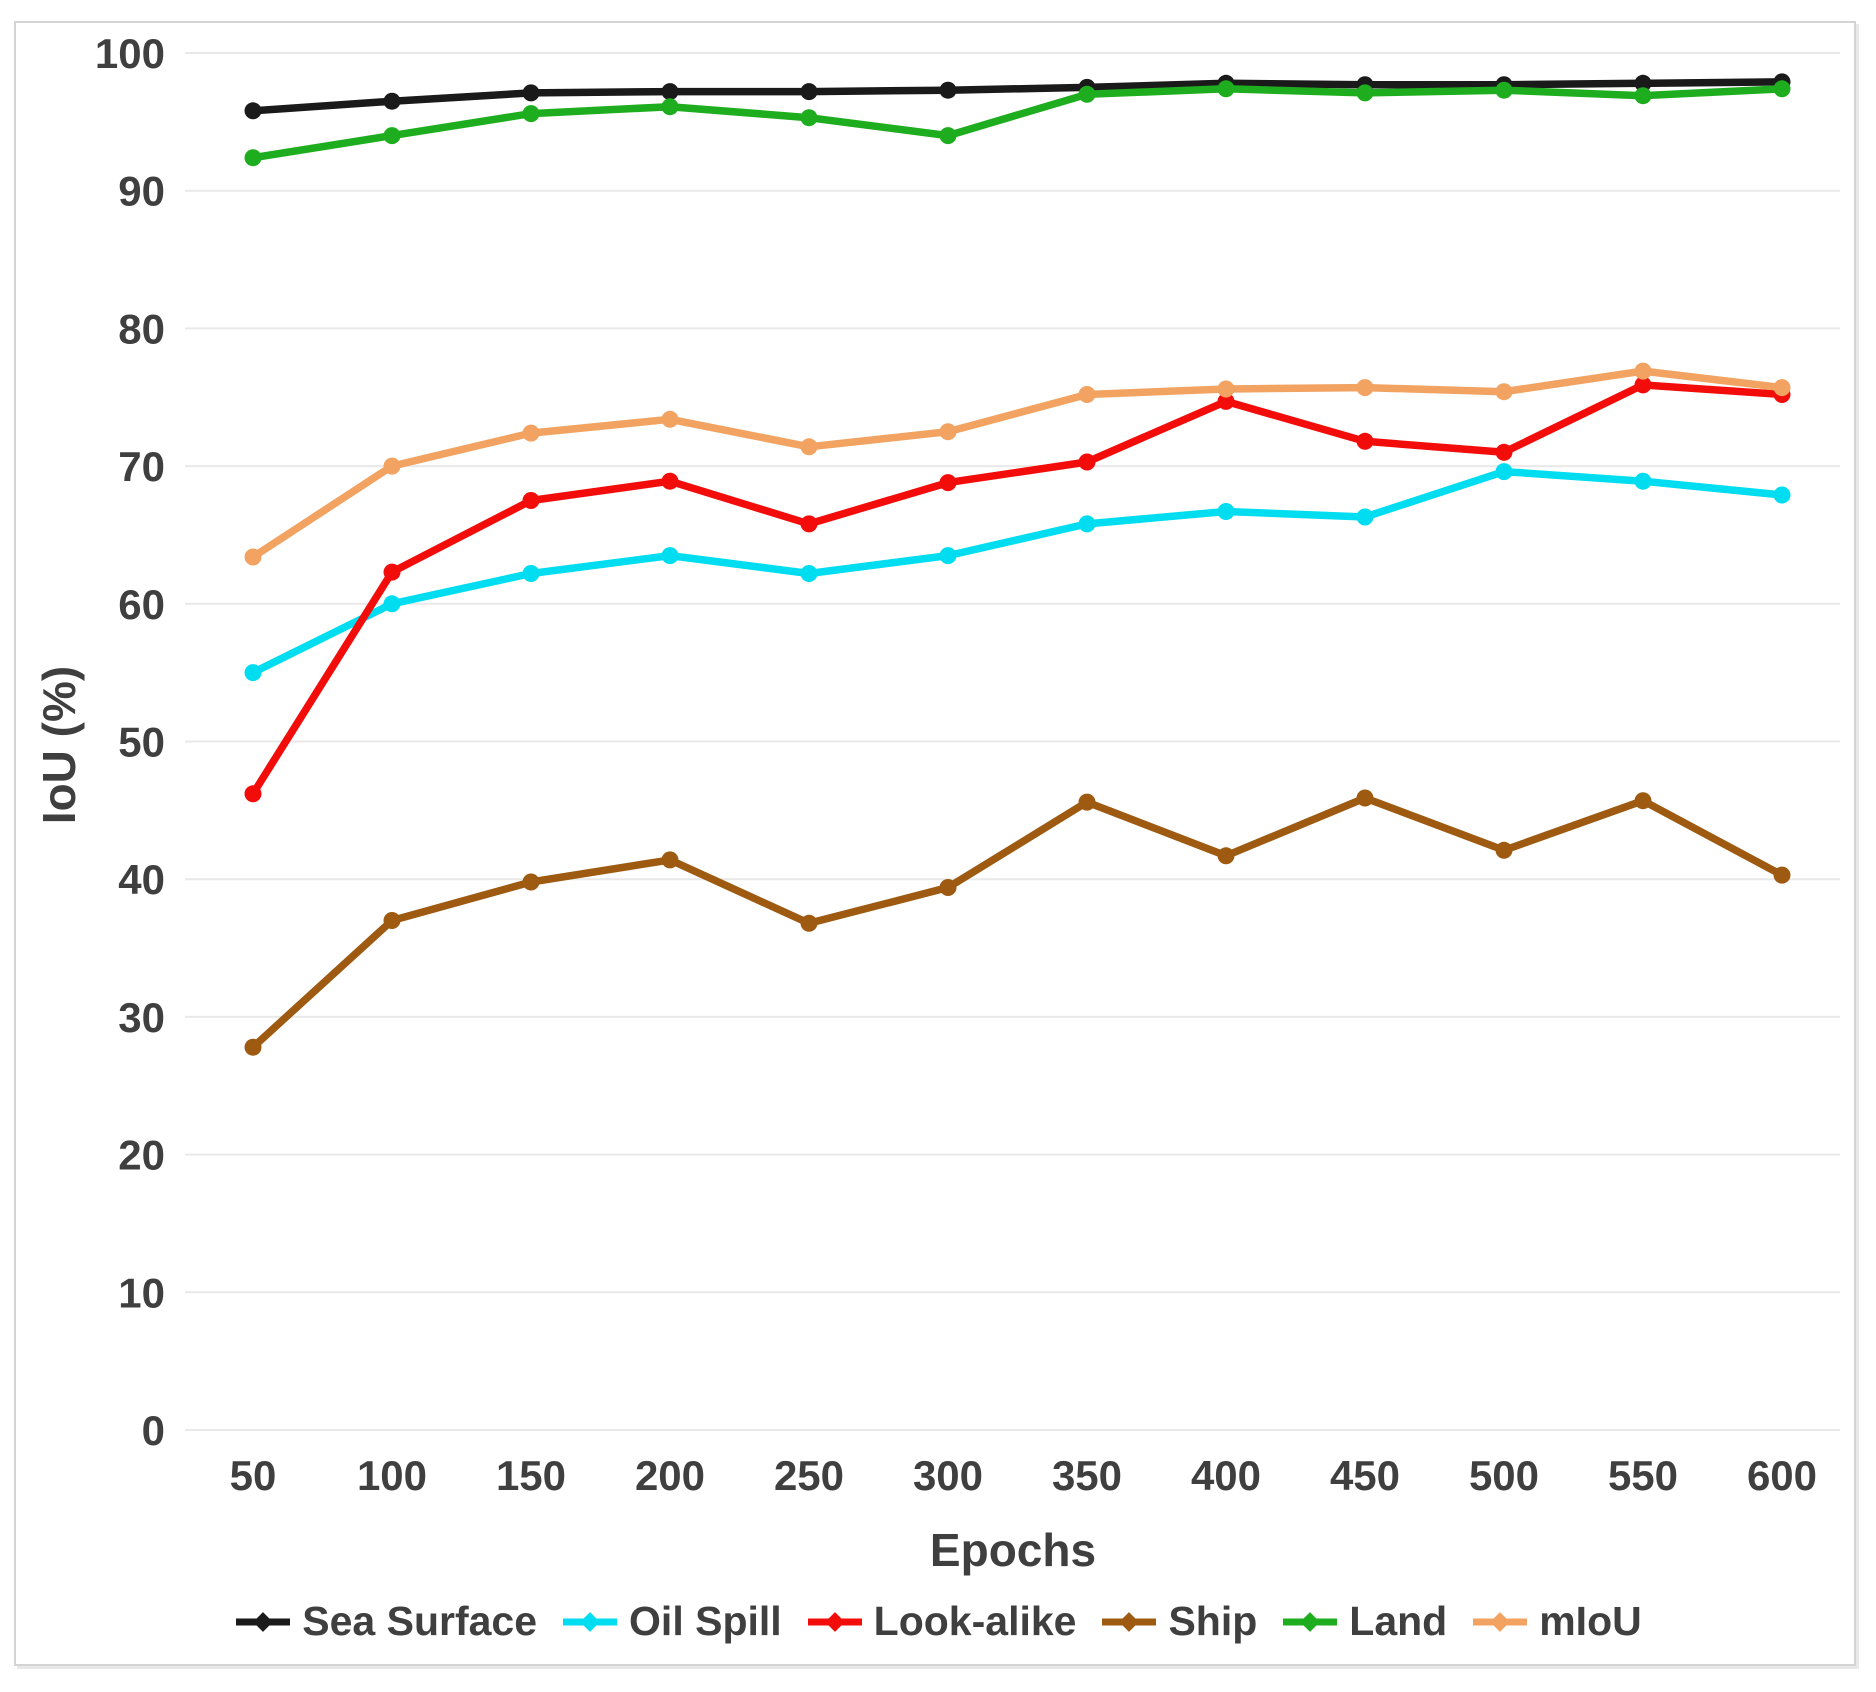 The image size is (1876, 1692). I want to click on legend-item-oil-spill: Oil Spill, so click(671, 1621).